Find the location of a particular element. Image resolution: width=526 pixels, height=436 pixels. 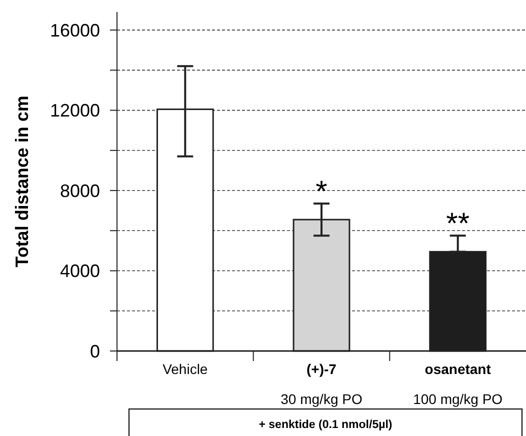

x-tick-label: osanetant 100 mg/kg PO is located at coordinates (458, 384).